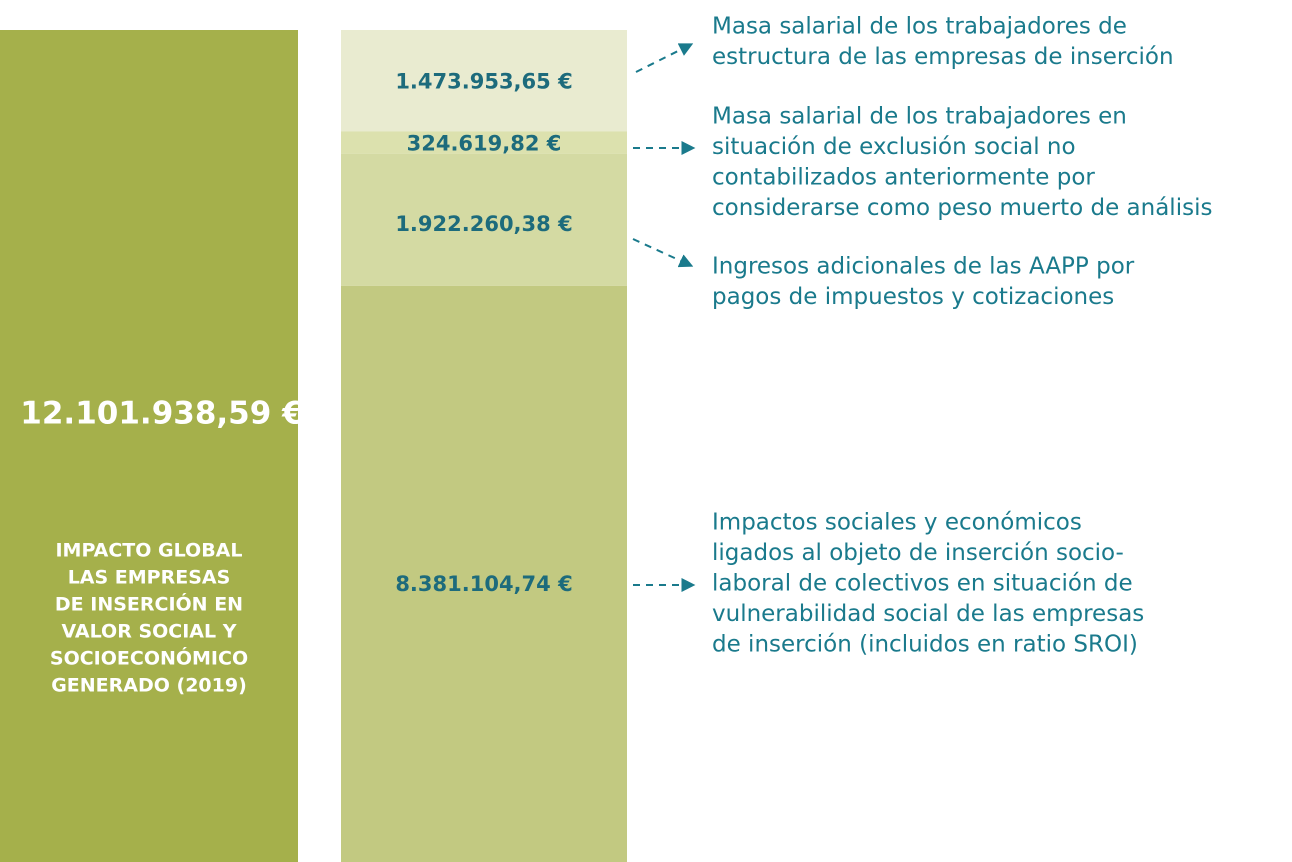 This screenshot has height=862, width=1292. What do you see at coordinates (149, 604) in the screenshot?
I see `title-line: DE INSERCIÓN EN` at bounding box center [149, 604].